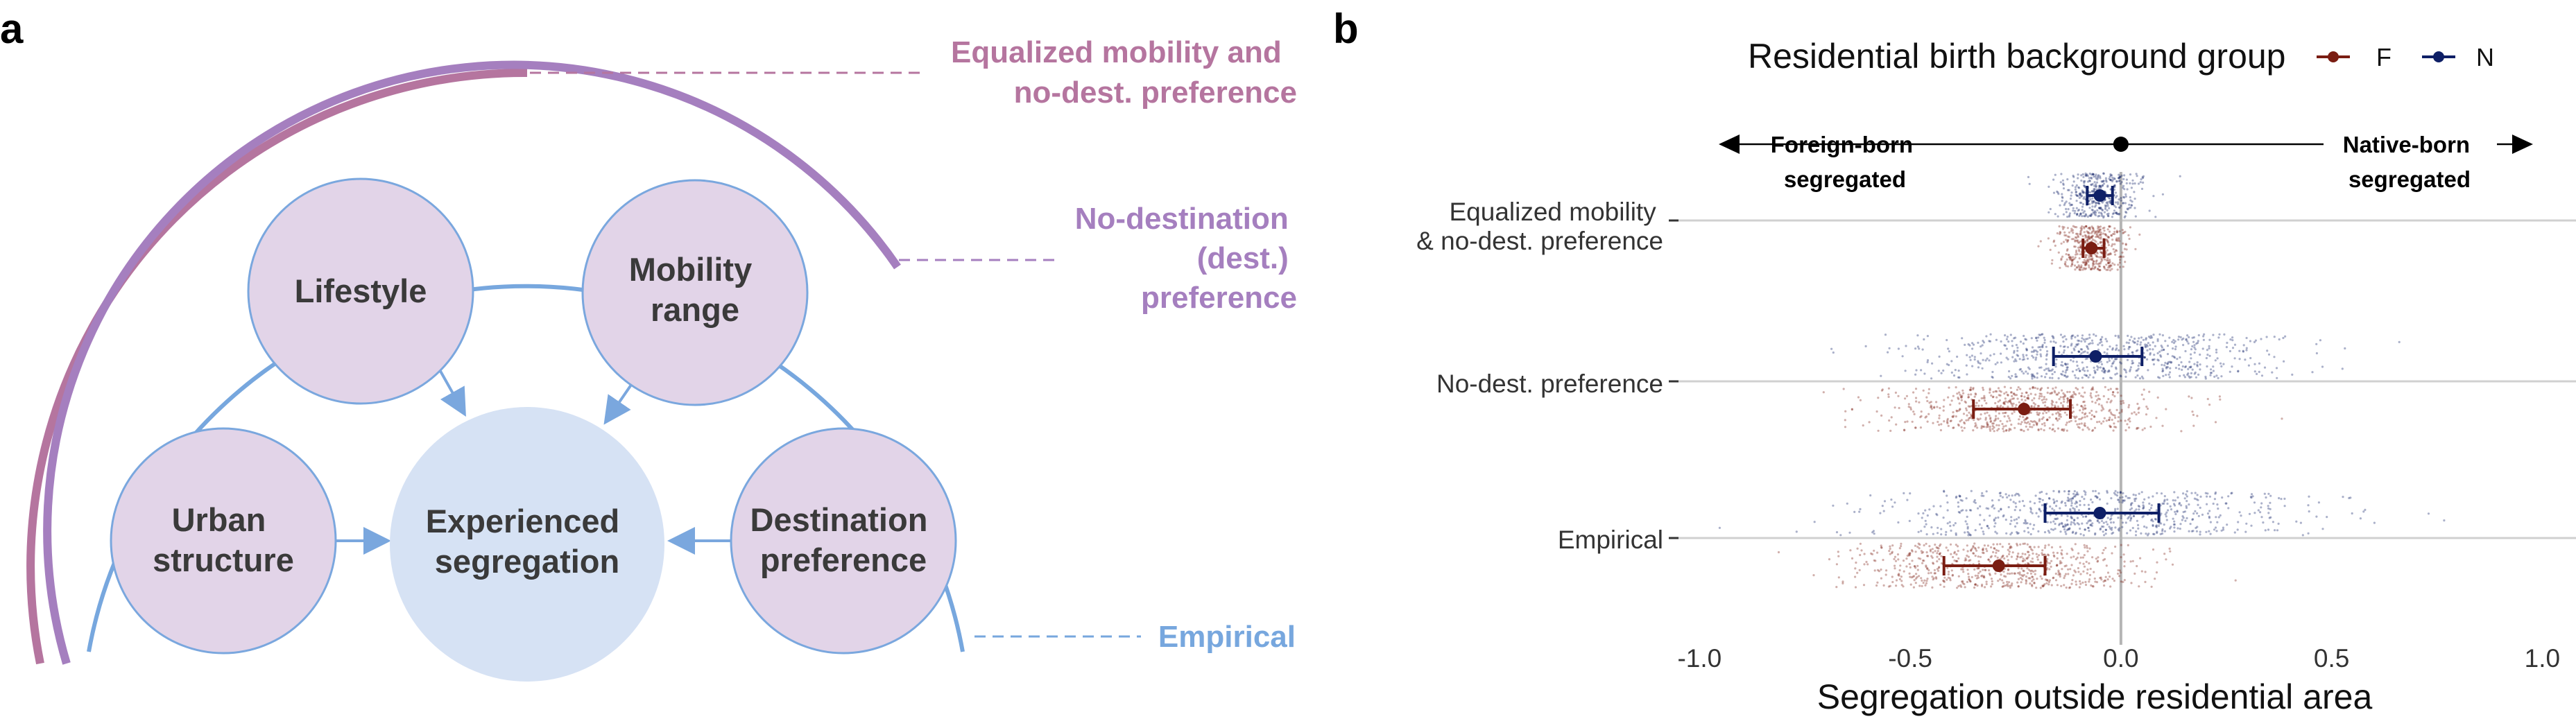 Image resolution: width=2576 pixels, height=728 pixels. What do you see at coordinates (2384, 57) in the screenshot?
I see `legend-label-f: F` at bounding box center [2384, 57].